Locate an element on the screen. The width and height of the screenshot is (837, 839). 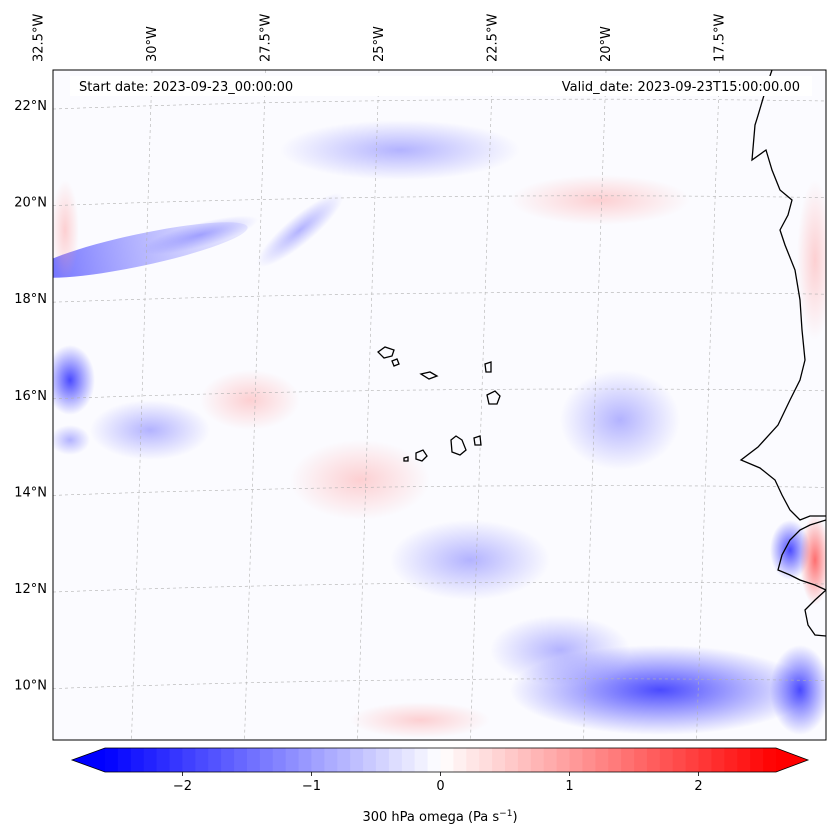
colorbar-tick-label: 0 is located at coordinates (440, 786).